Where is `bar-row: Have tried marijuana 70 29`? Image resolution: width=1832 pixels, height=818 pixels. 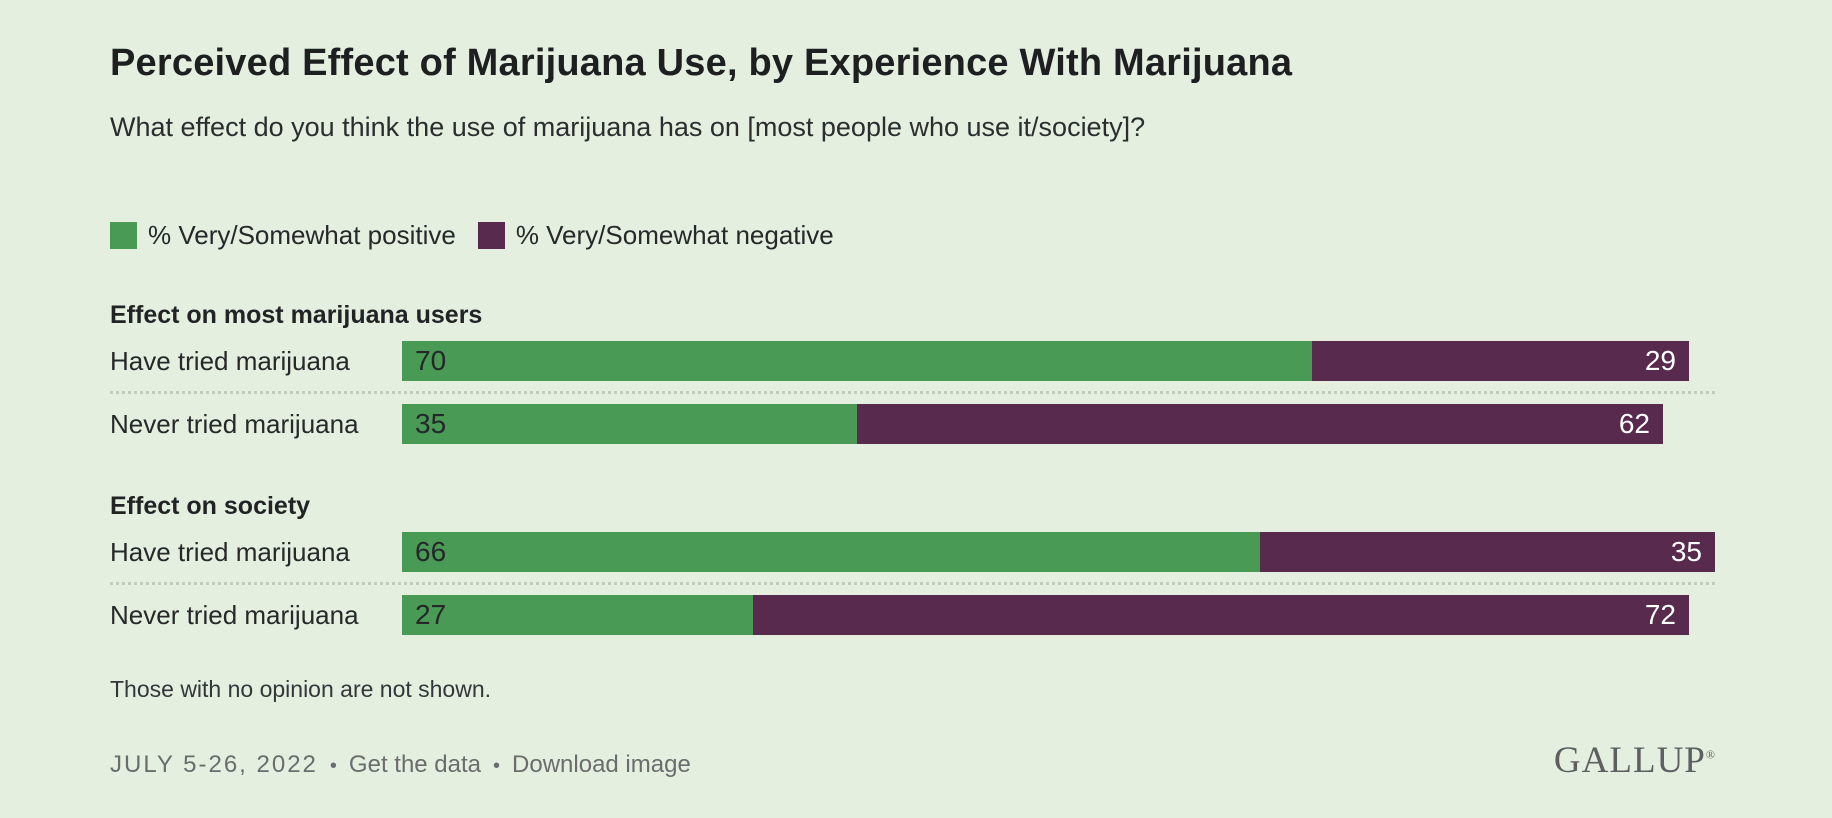
bar-row: Have tried marijuana 70 29 is located at coordinates (912, 361).